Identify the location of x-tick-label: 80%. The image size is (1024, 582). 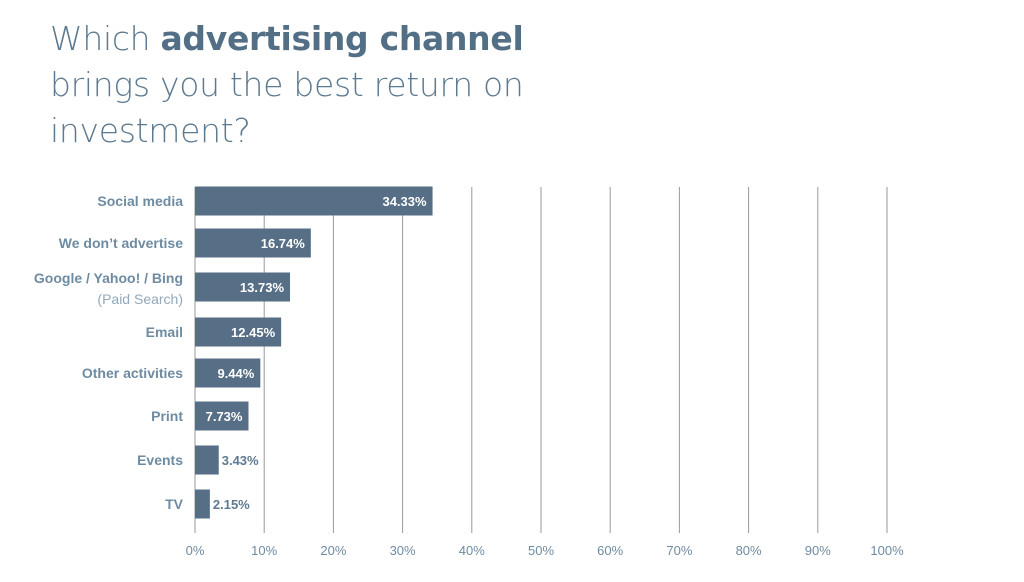
(749, 550).